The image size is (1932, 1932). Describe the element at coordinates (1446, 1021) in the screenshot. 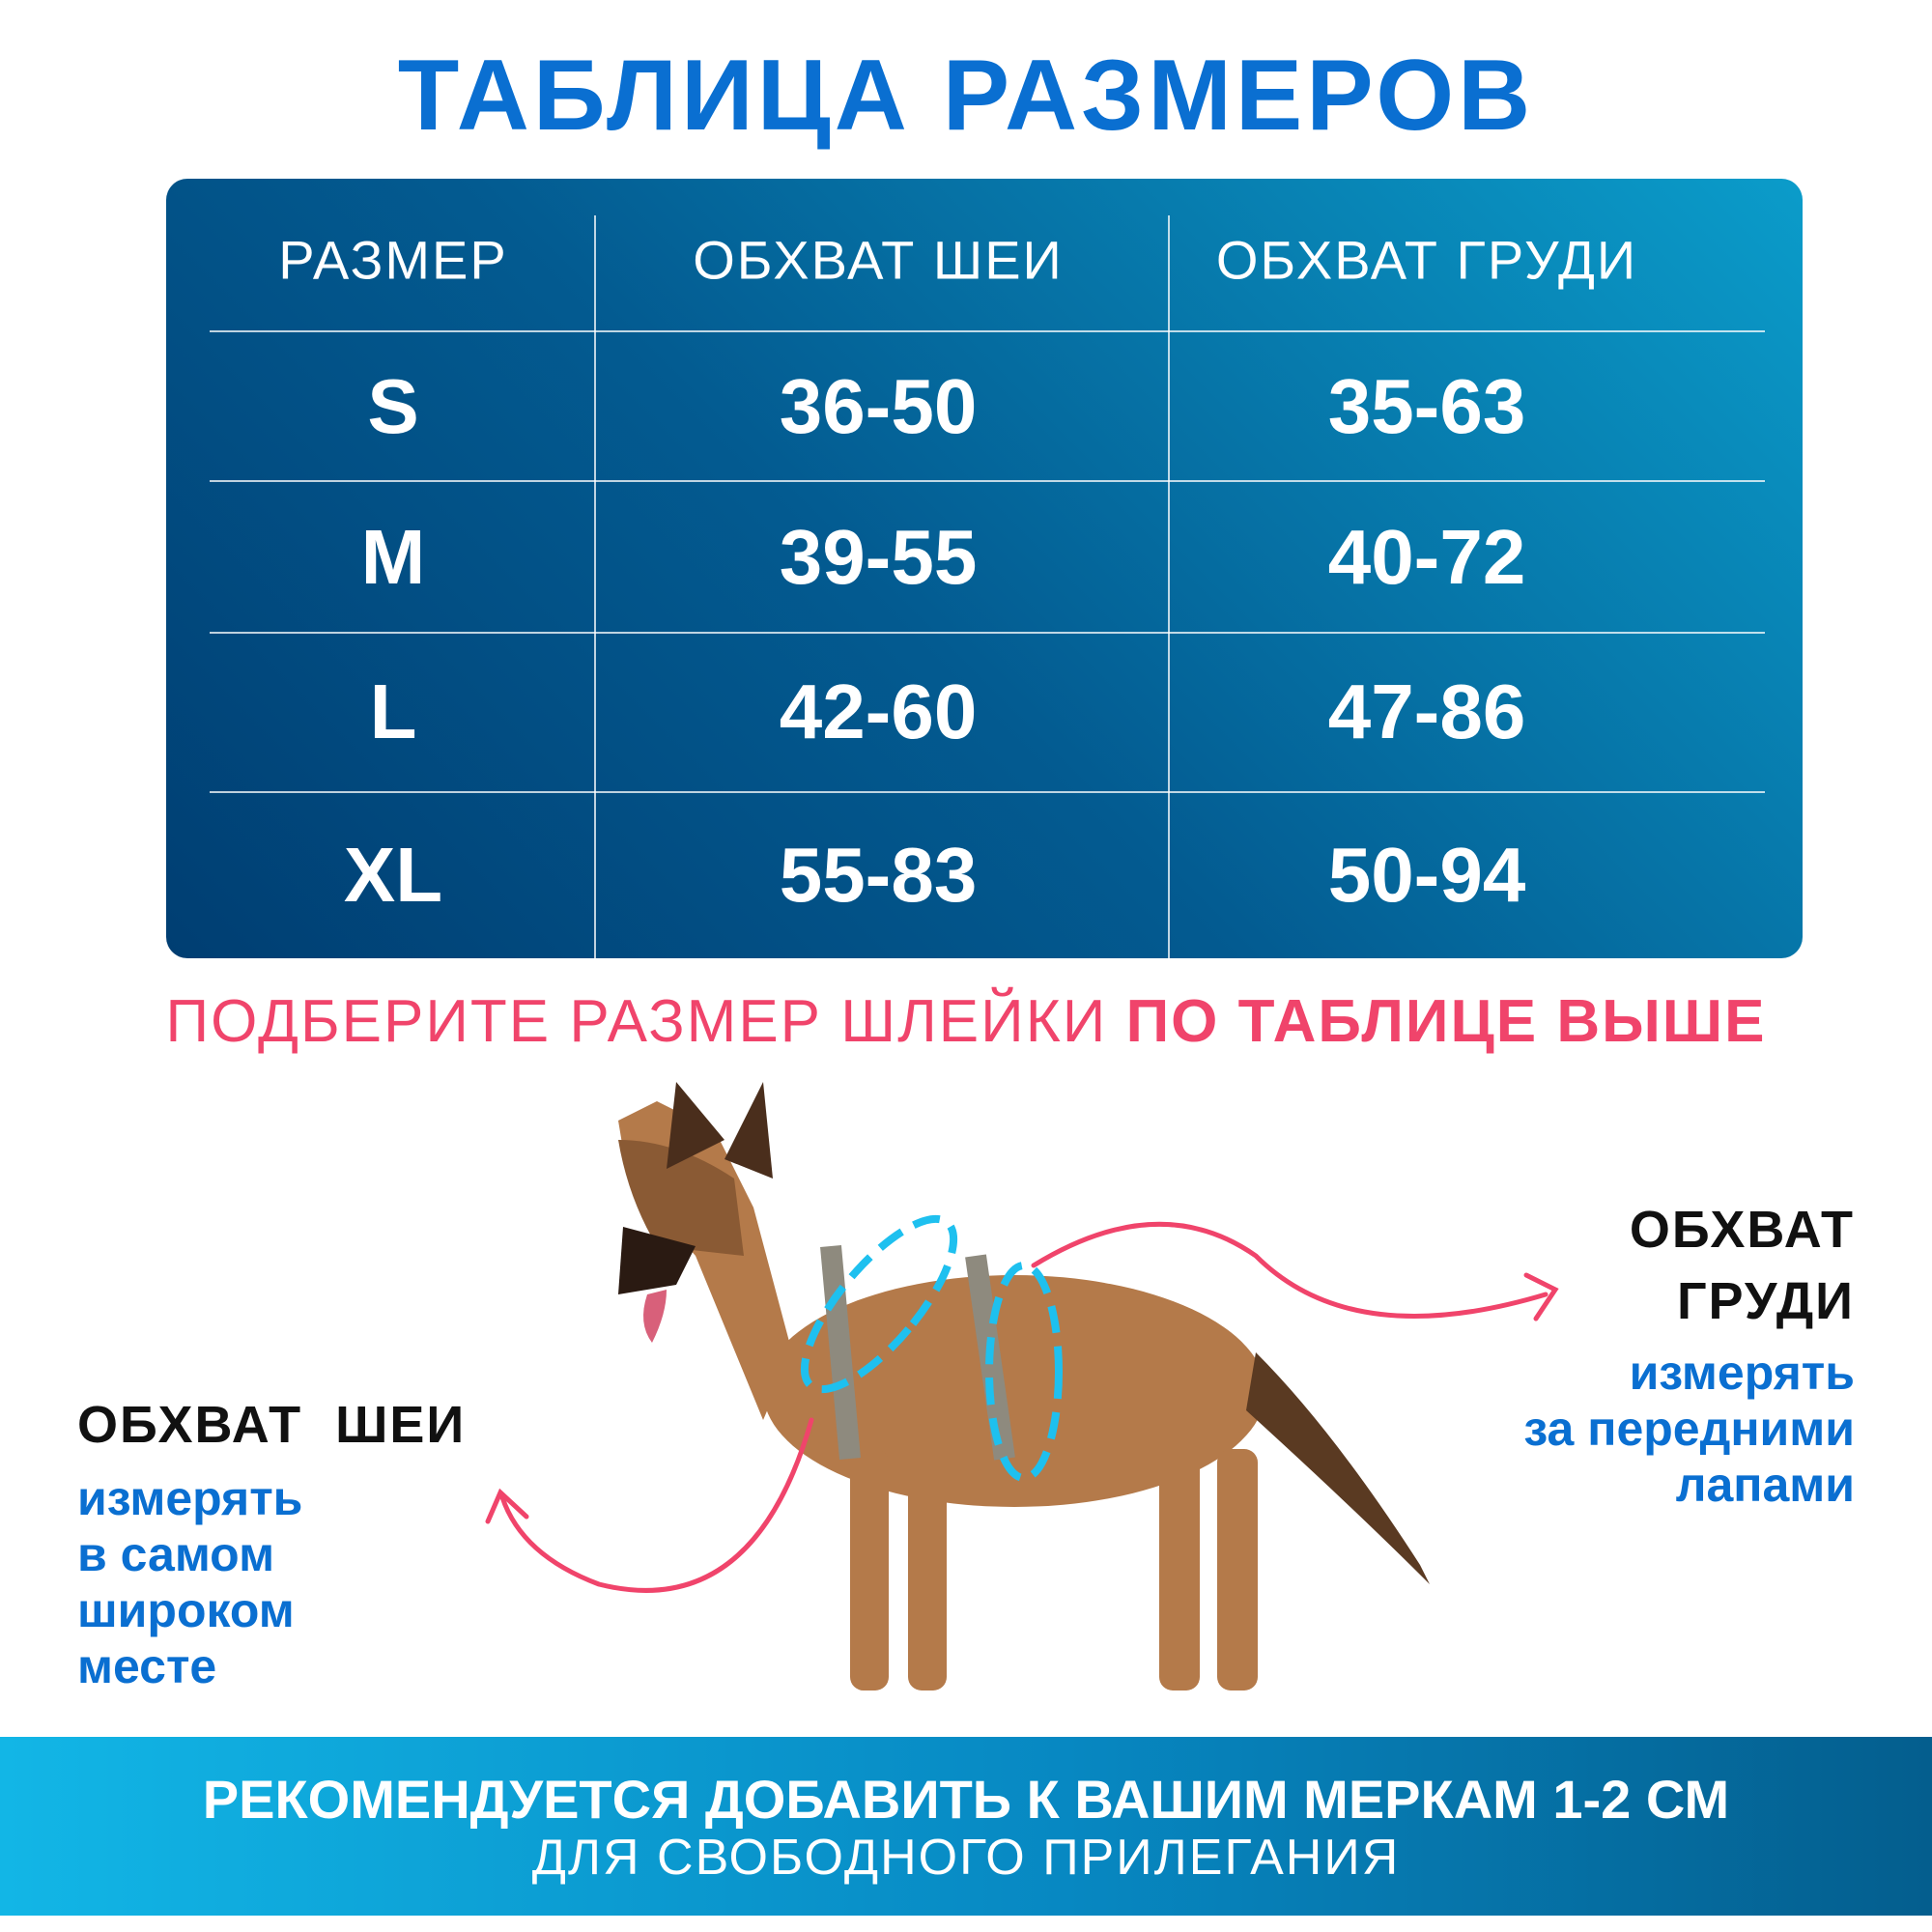

I see `subtitle-emphasis: ПО ТАБЛИЦЕ ВЫШЕ` at that location.